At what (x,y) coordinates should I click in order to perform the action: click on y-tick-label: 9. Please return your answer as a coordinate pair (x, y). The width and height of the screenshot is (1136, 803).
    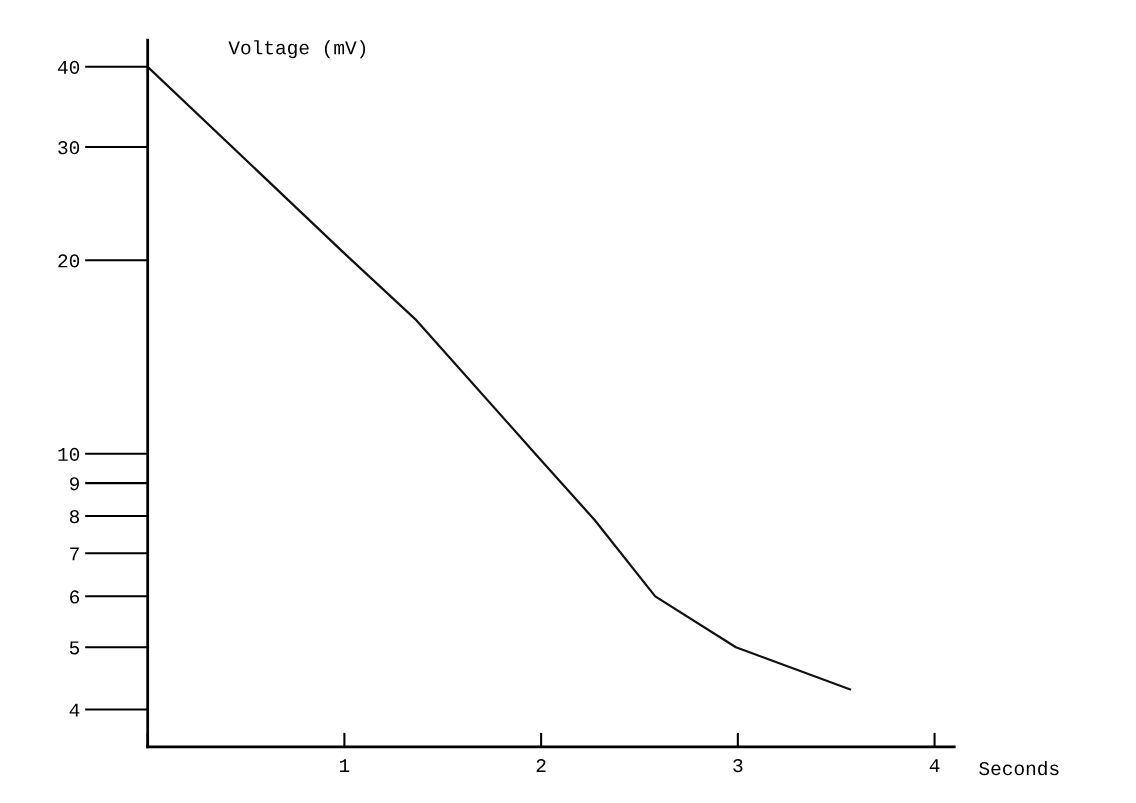
    Looking at the image, I should click on (74, 484).